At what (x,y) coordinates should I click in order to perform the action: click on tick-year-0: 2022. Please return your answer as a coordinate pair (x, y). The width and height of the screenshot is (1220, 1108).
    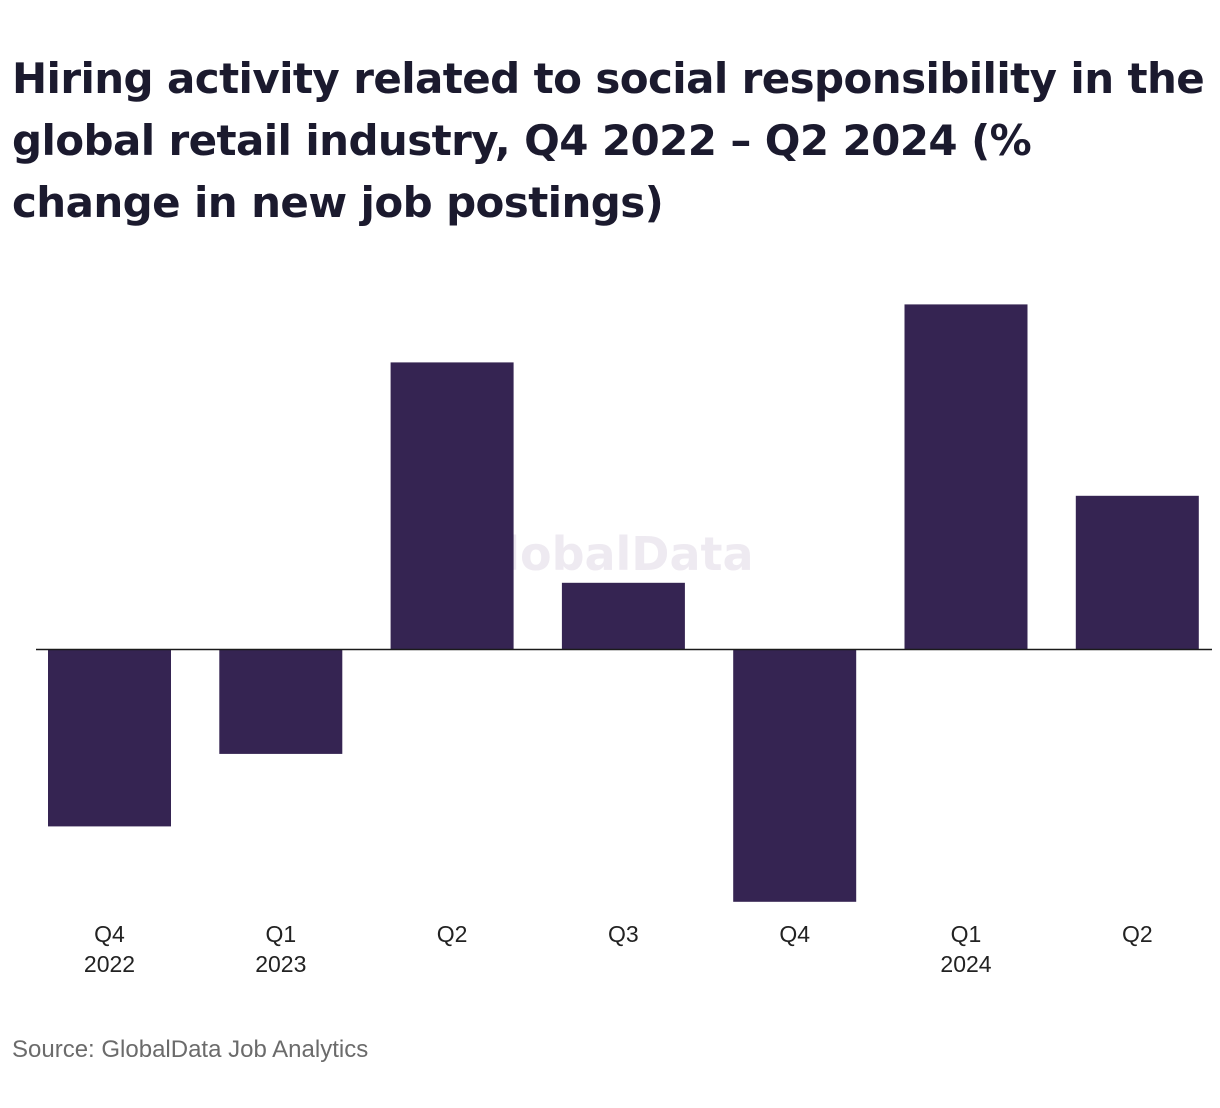
    Looking at the image, I should click on (109, 964).